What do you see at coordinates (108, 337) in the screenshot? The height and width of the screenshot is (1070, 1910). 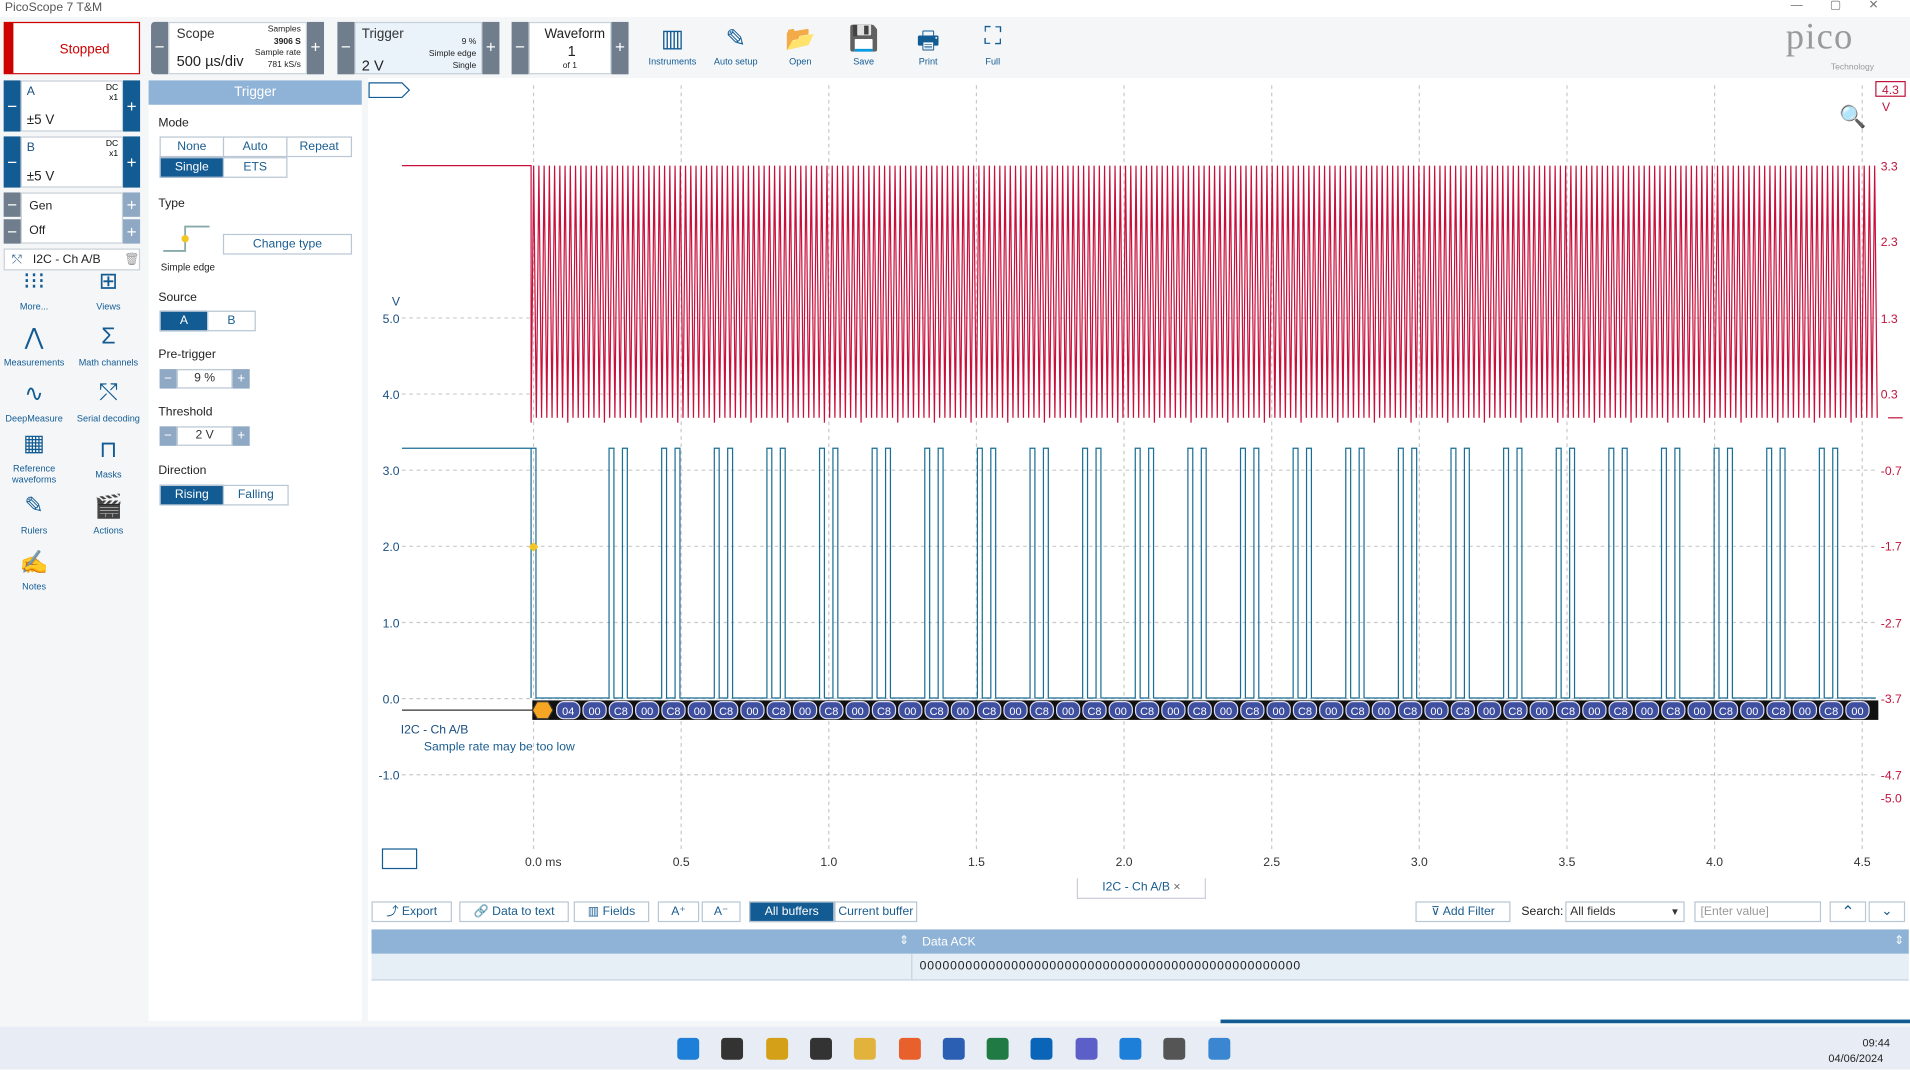 I see `tool-icon: Σ` at bounding box center [108, 337].